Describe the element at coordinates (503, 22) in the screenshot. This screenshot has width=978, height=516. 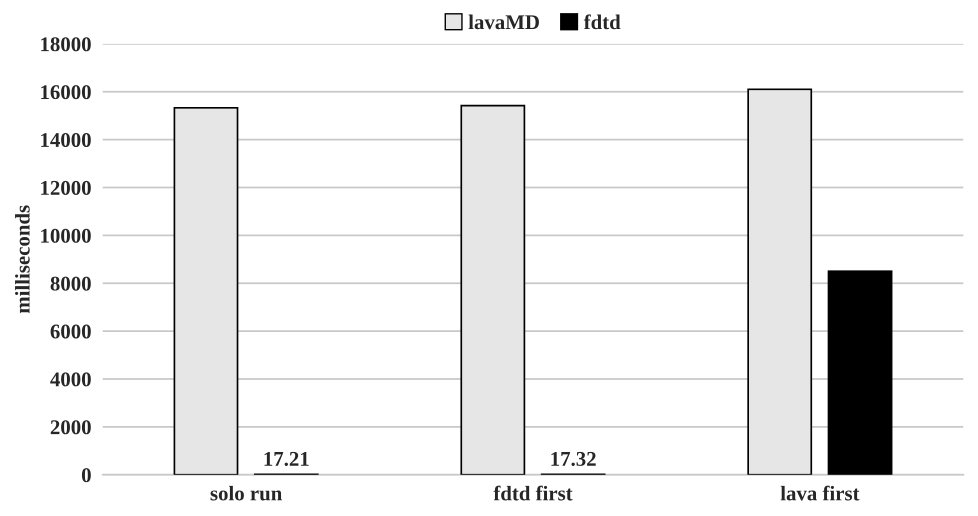
I see `legend-label: lavaMD` at that location.